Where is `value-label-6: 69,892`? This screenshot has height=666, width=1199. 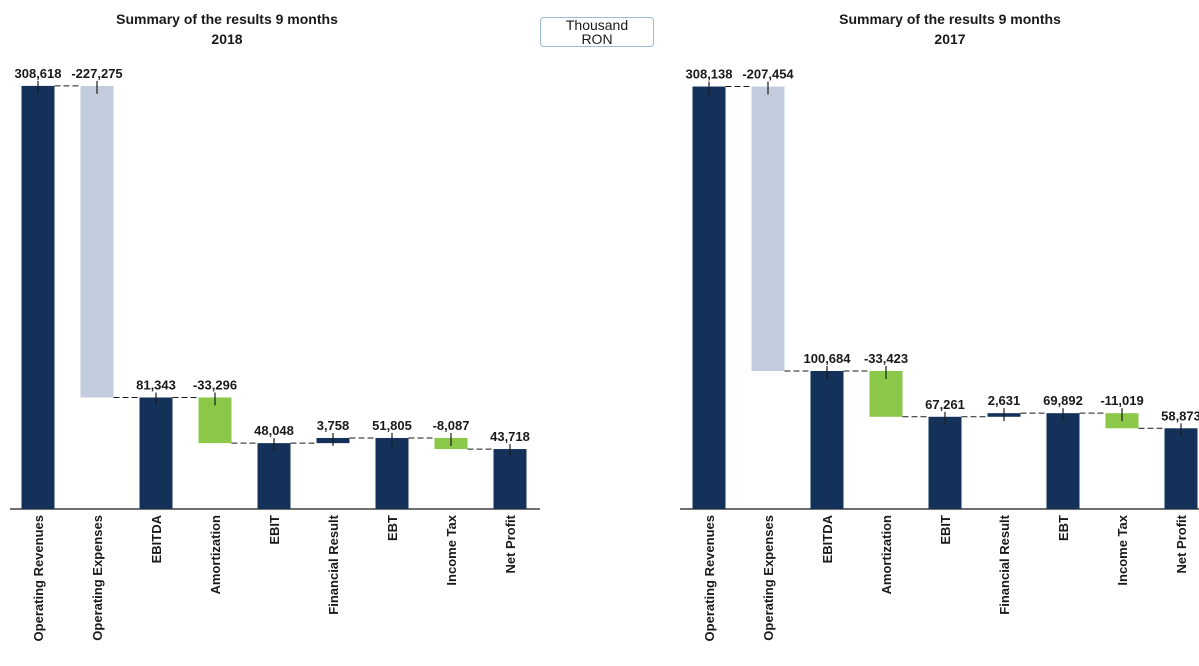 value-label-6: 69,892 is located at coordinates (1063, 400).